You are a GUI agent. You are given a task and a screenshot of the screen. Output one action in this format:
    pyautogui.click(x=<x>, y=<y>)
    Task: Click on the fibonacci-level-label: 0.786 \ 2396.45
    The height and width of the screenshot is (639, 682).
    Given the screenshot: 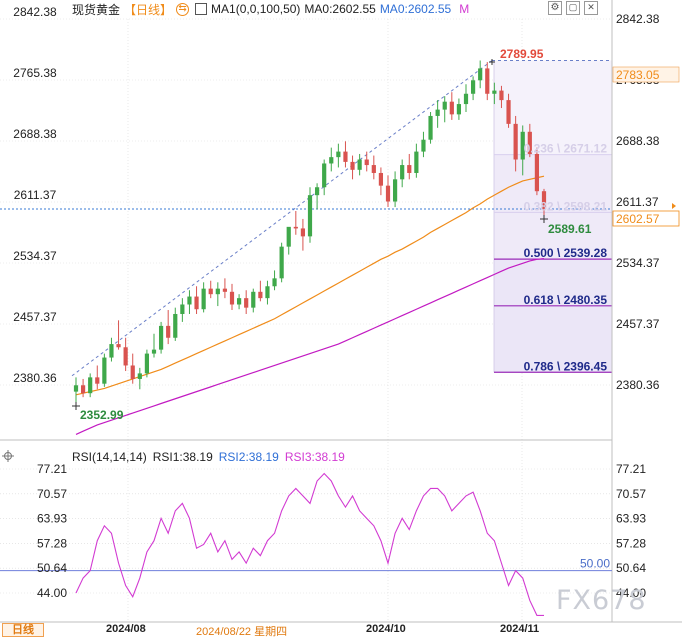 What is the action you would take?
    pyautogui.click(x=566, y=366)
    